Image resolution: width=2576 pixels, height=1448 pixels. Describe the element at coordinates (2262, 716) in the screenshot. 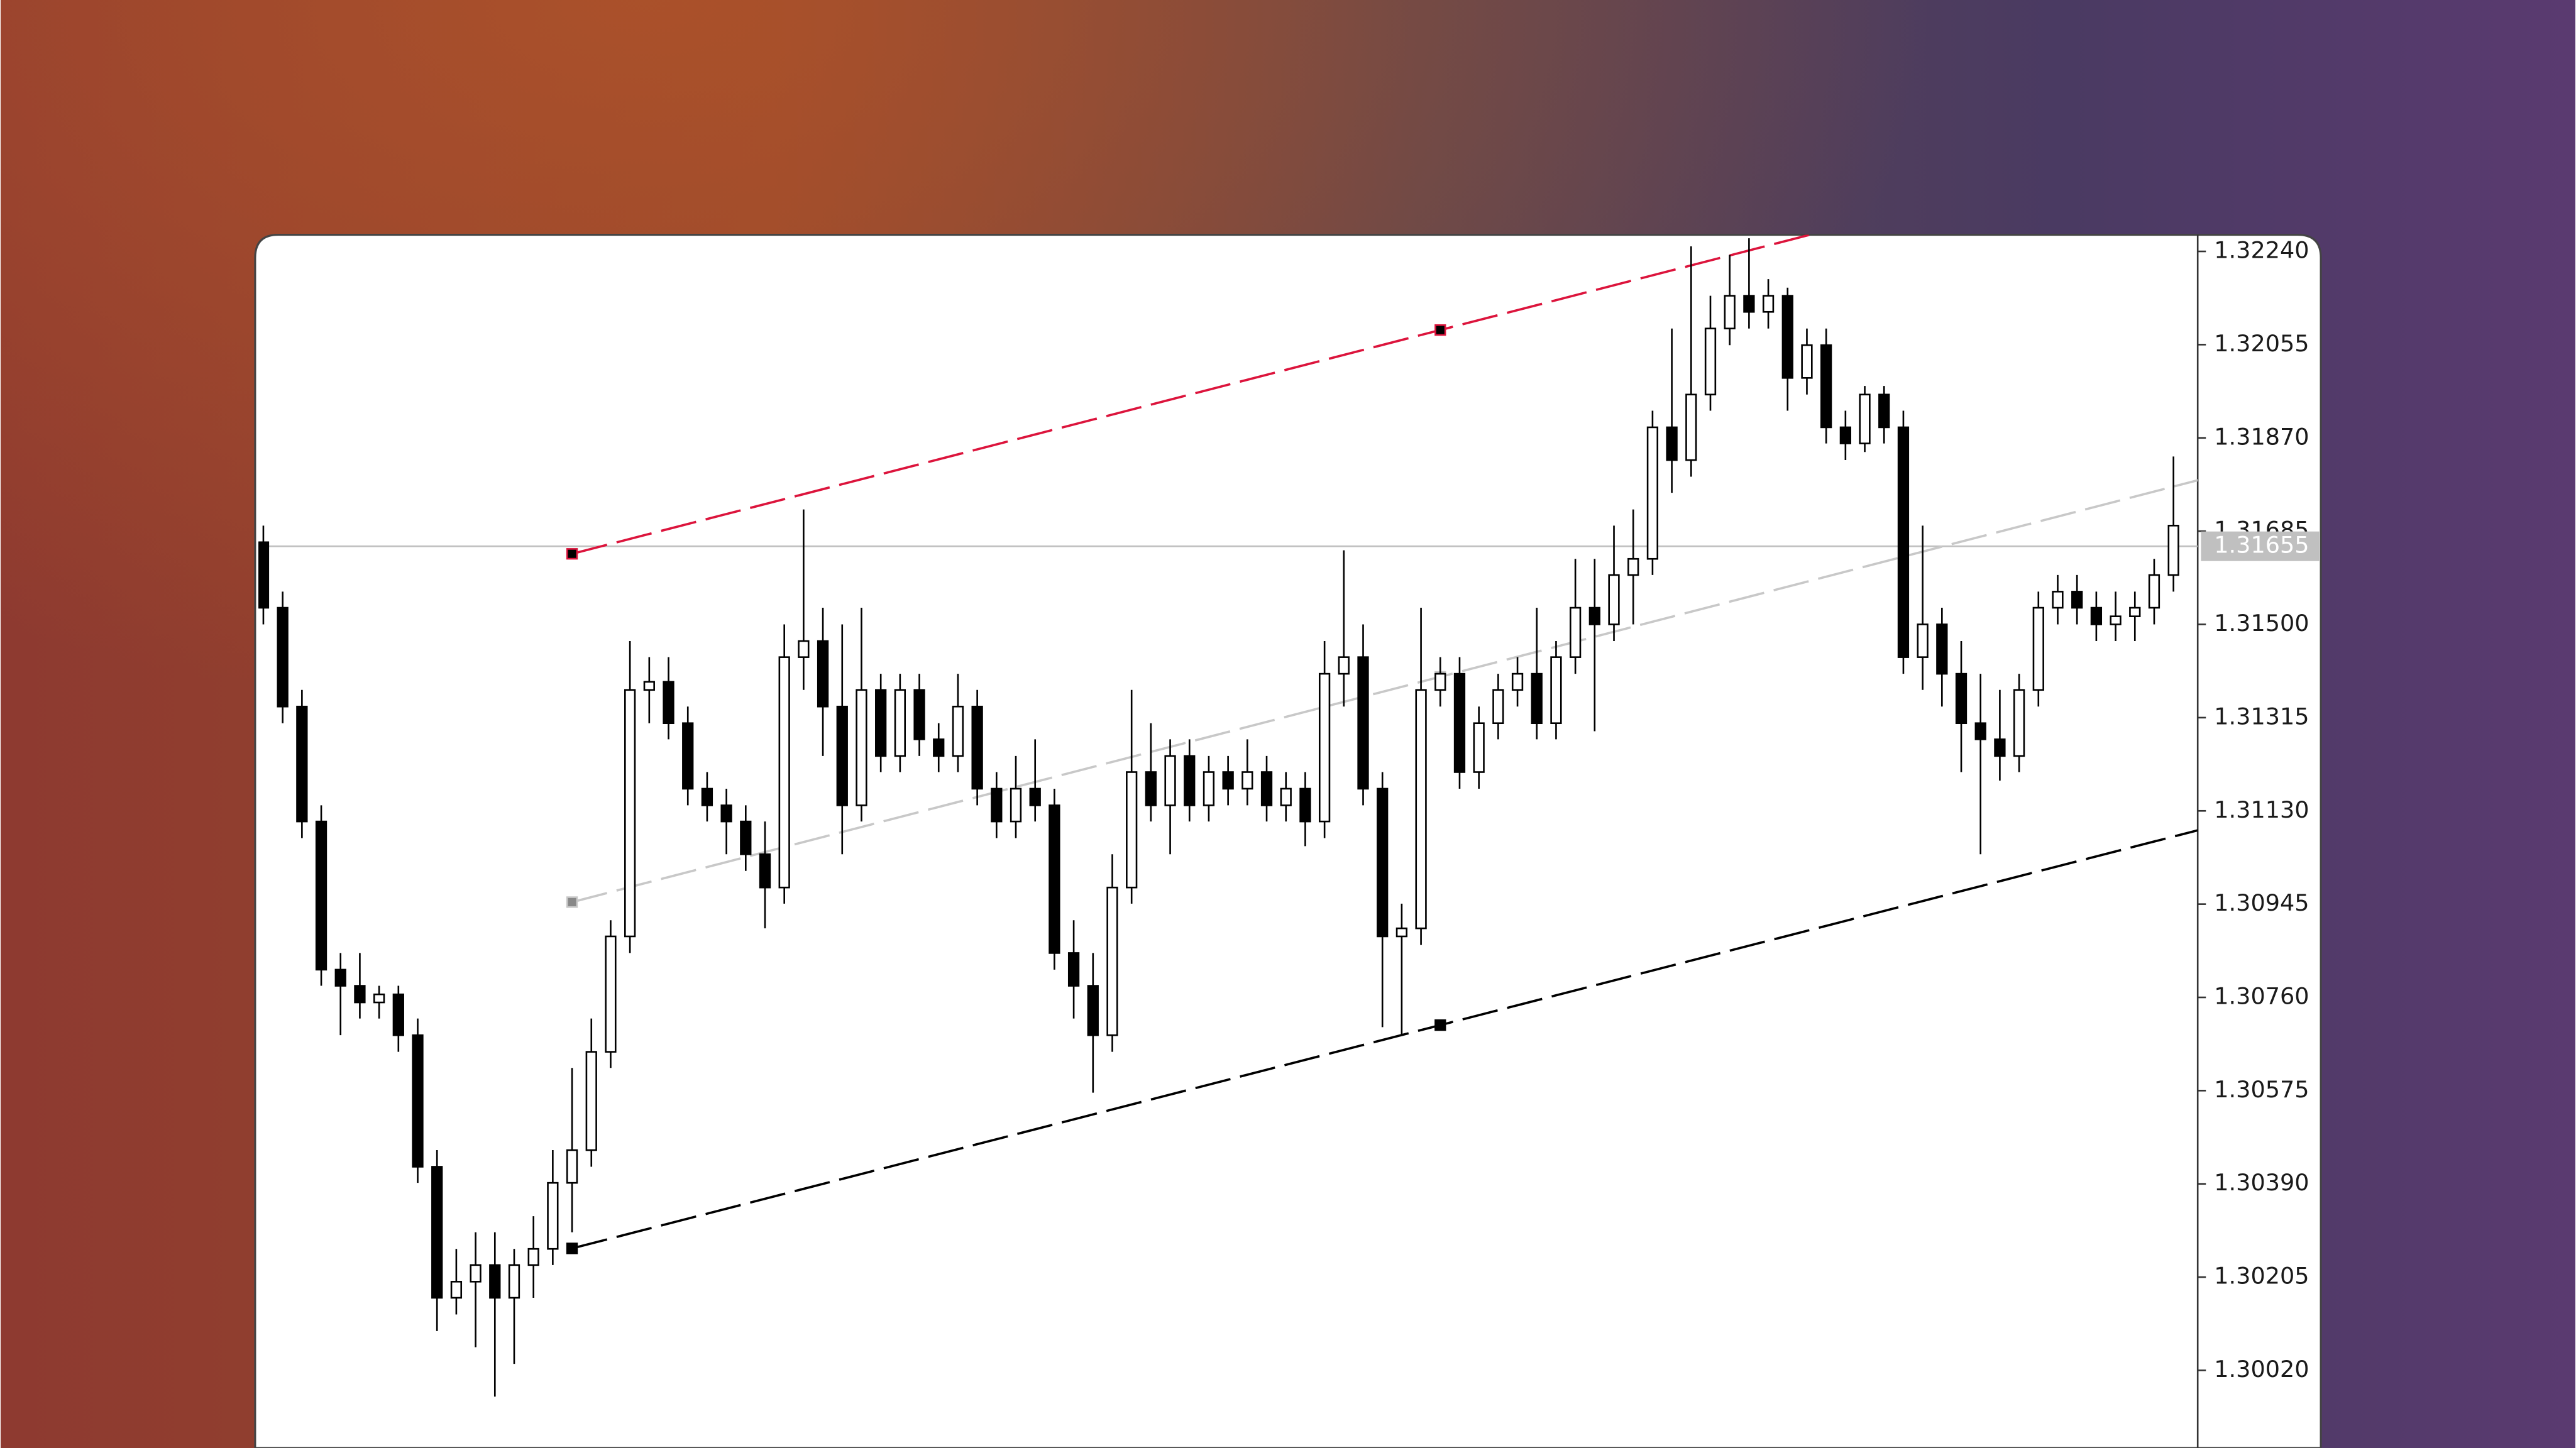

I see `y-tick-label: 1.31315` at that location.